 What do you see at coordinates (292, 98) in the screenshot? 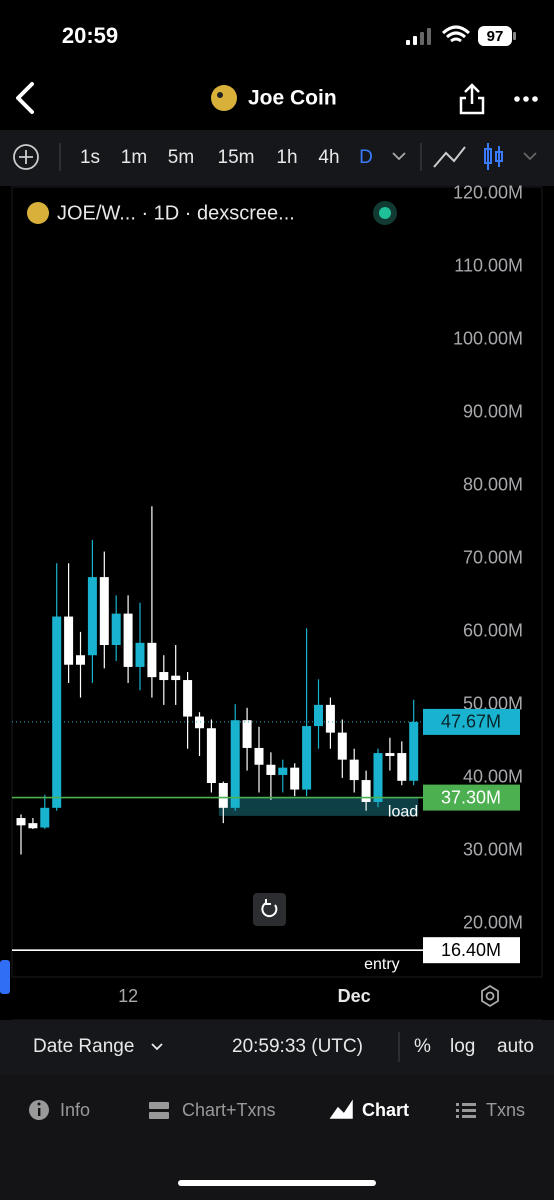
I see `header-title: Joe Coin` at bounding box center [292, 98].